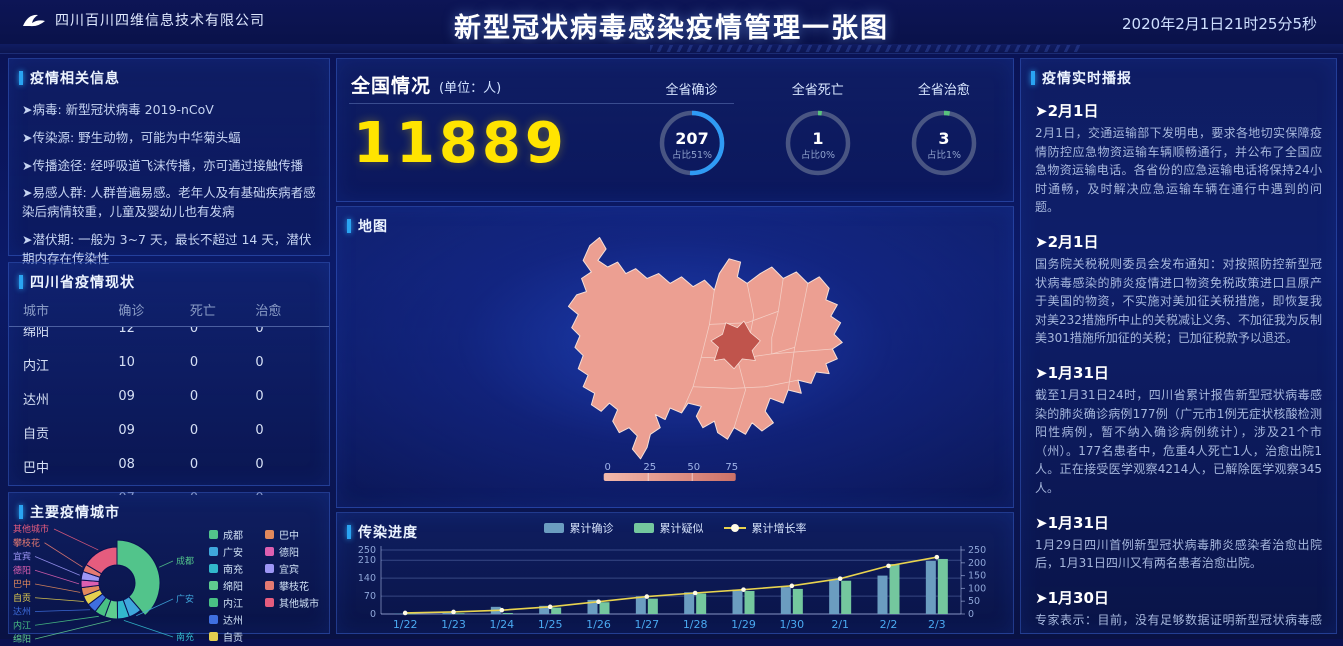 The height and width of the screenshot is (646, 1343). Describe the element at coordinates (131, 137) in the screenshot. I see `info-bullet-item: ➤传染源: 野生动物，可能为中华菊头蝠` at that location.